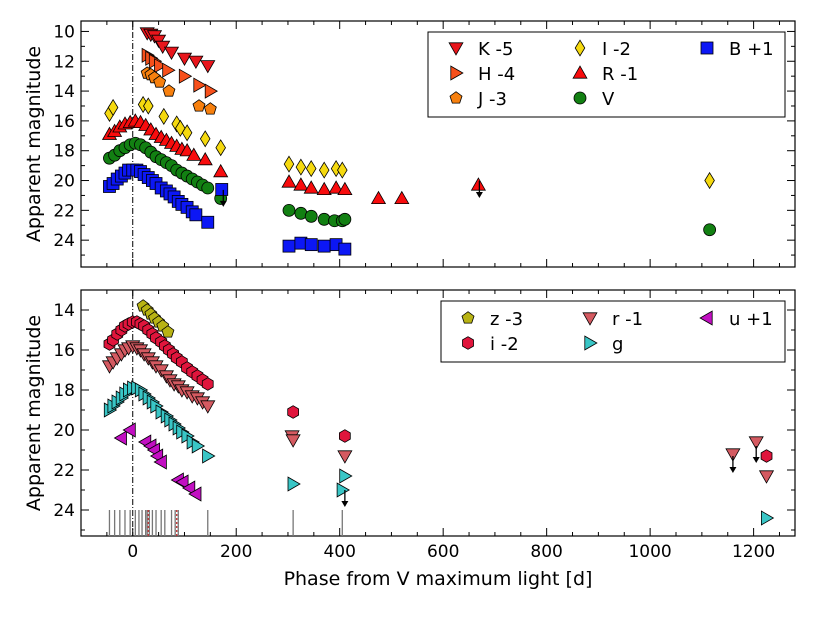  What do you see at coordinates (751, 319) in the screenshot?
I see `legend-label: u +1` at bounding box center [751, 319].